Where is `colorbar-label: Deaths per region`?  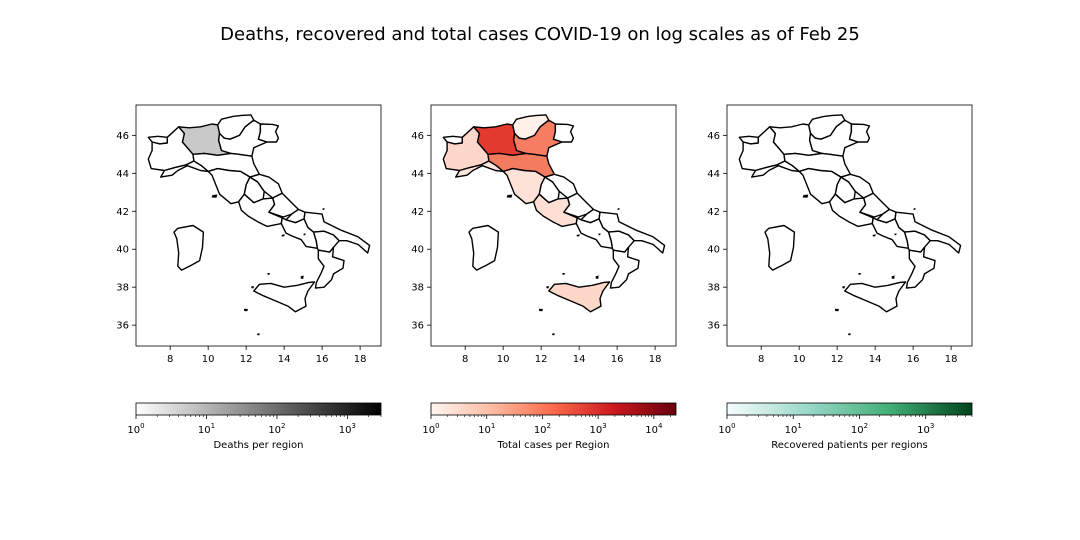 colorbar-label: Deaths per region is located at coordinates (258, 445).